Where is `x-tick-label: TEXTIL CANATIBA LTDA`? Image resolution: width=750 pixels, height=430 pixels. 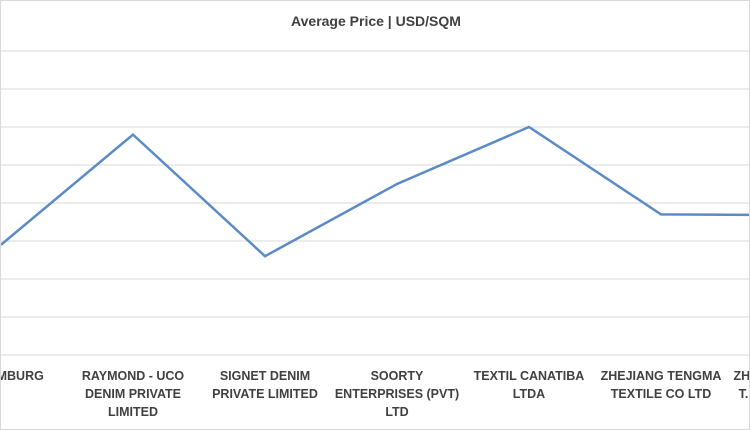
x-tick-label: TEXTIL CANATIBA LTDA is located at coordinates (529, 385).